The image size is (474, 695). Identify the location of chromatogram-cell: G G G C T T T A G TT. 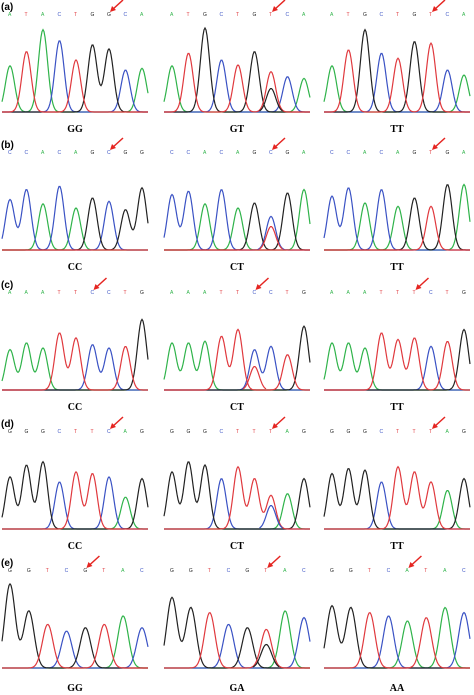
(397, 484).